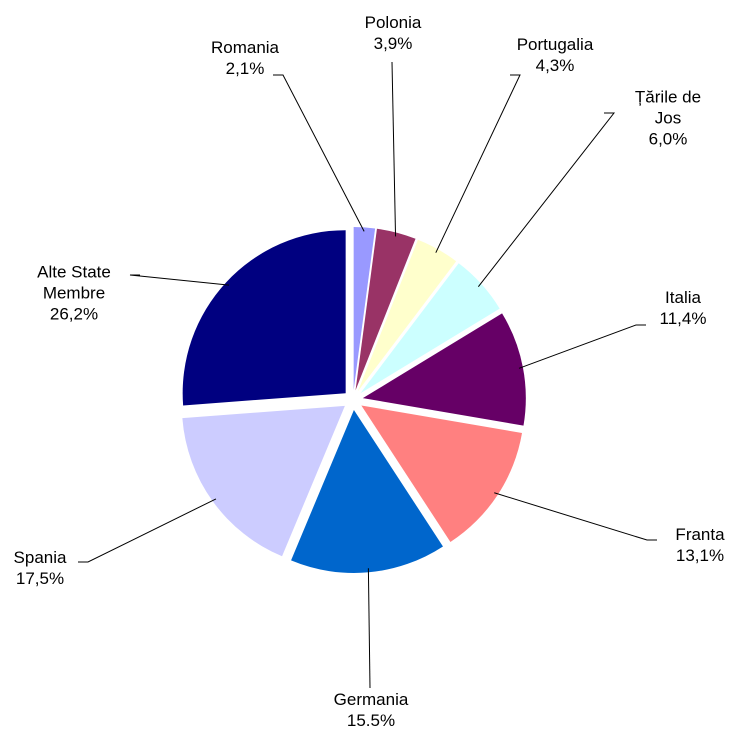 This screenshot has width=750, height=731. I want to click on slice-name: Țările de Jos, so click(668, 107).